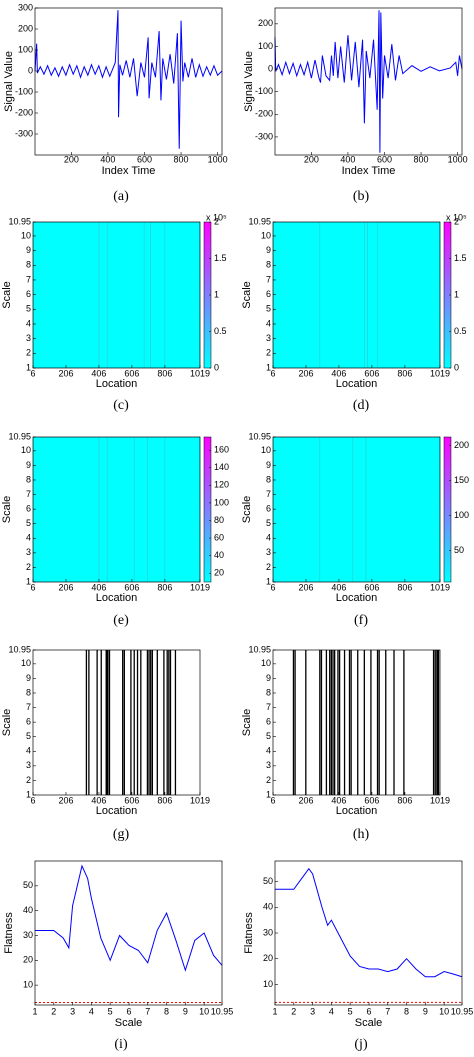 Image resolution: width=474 pixels, height=1057 pixels. What do you see at coordinates (268, 958) in the screenshot?
I see `y-tick-label: 20` at bounding box center [268, 958].